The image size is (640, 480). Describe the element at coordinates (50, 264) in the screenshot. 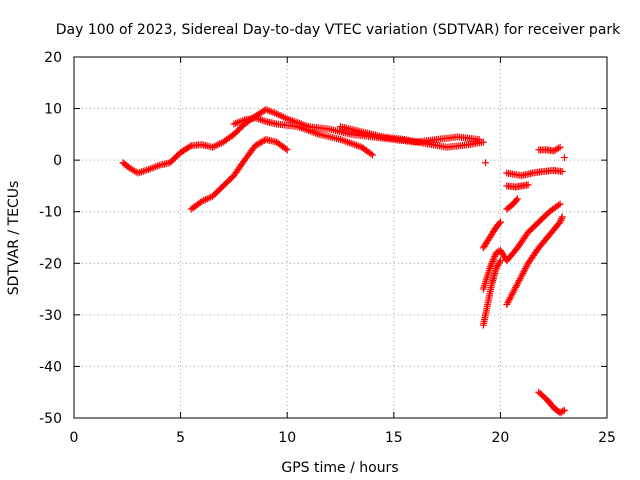

I see `y-tick-label: -20` at that location.